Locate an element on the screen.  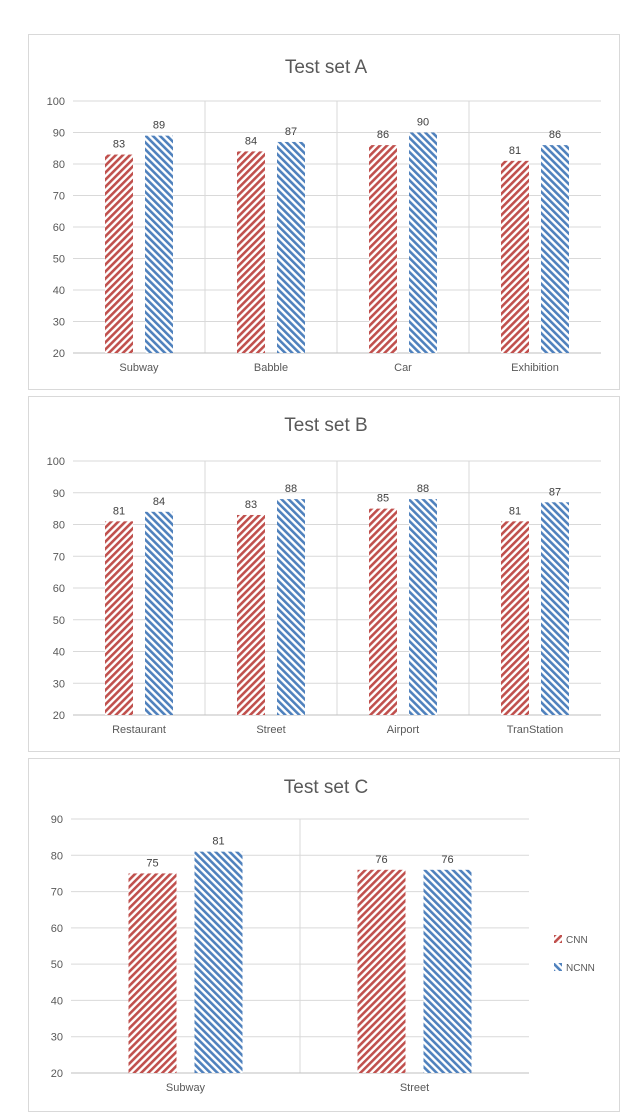
chart-title: Test set A is located at coordinates (326, 67).